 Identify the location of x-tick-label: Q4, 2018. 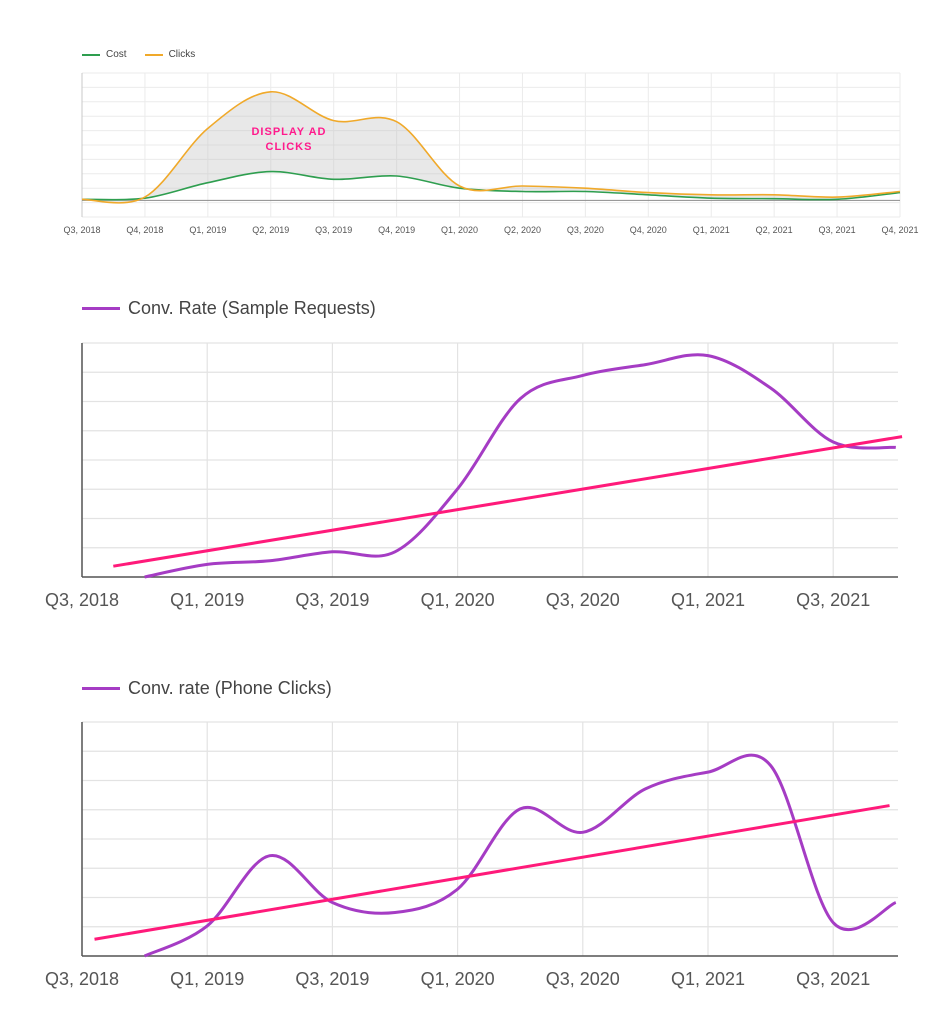
(144, 230).